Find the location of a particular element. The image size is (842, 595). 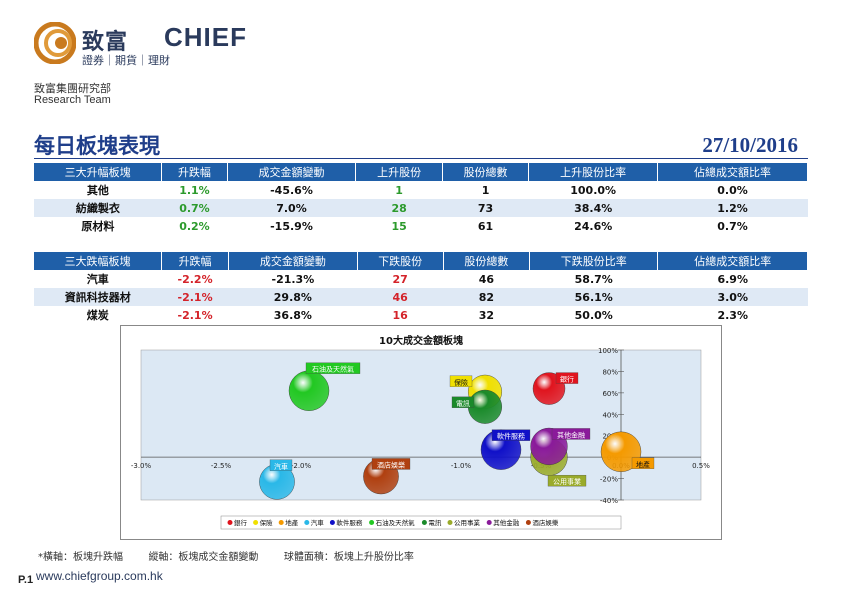

legend-item: 其他金融 is located at coordinates (506, 522).